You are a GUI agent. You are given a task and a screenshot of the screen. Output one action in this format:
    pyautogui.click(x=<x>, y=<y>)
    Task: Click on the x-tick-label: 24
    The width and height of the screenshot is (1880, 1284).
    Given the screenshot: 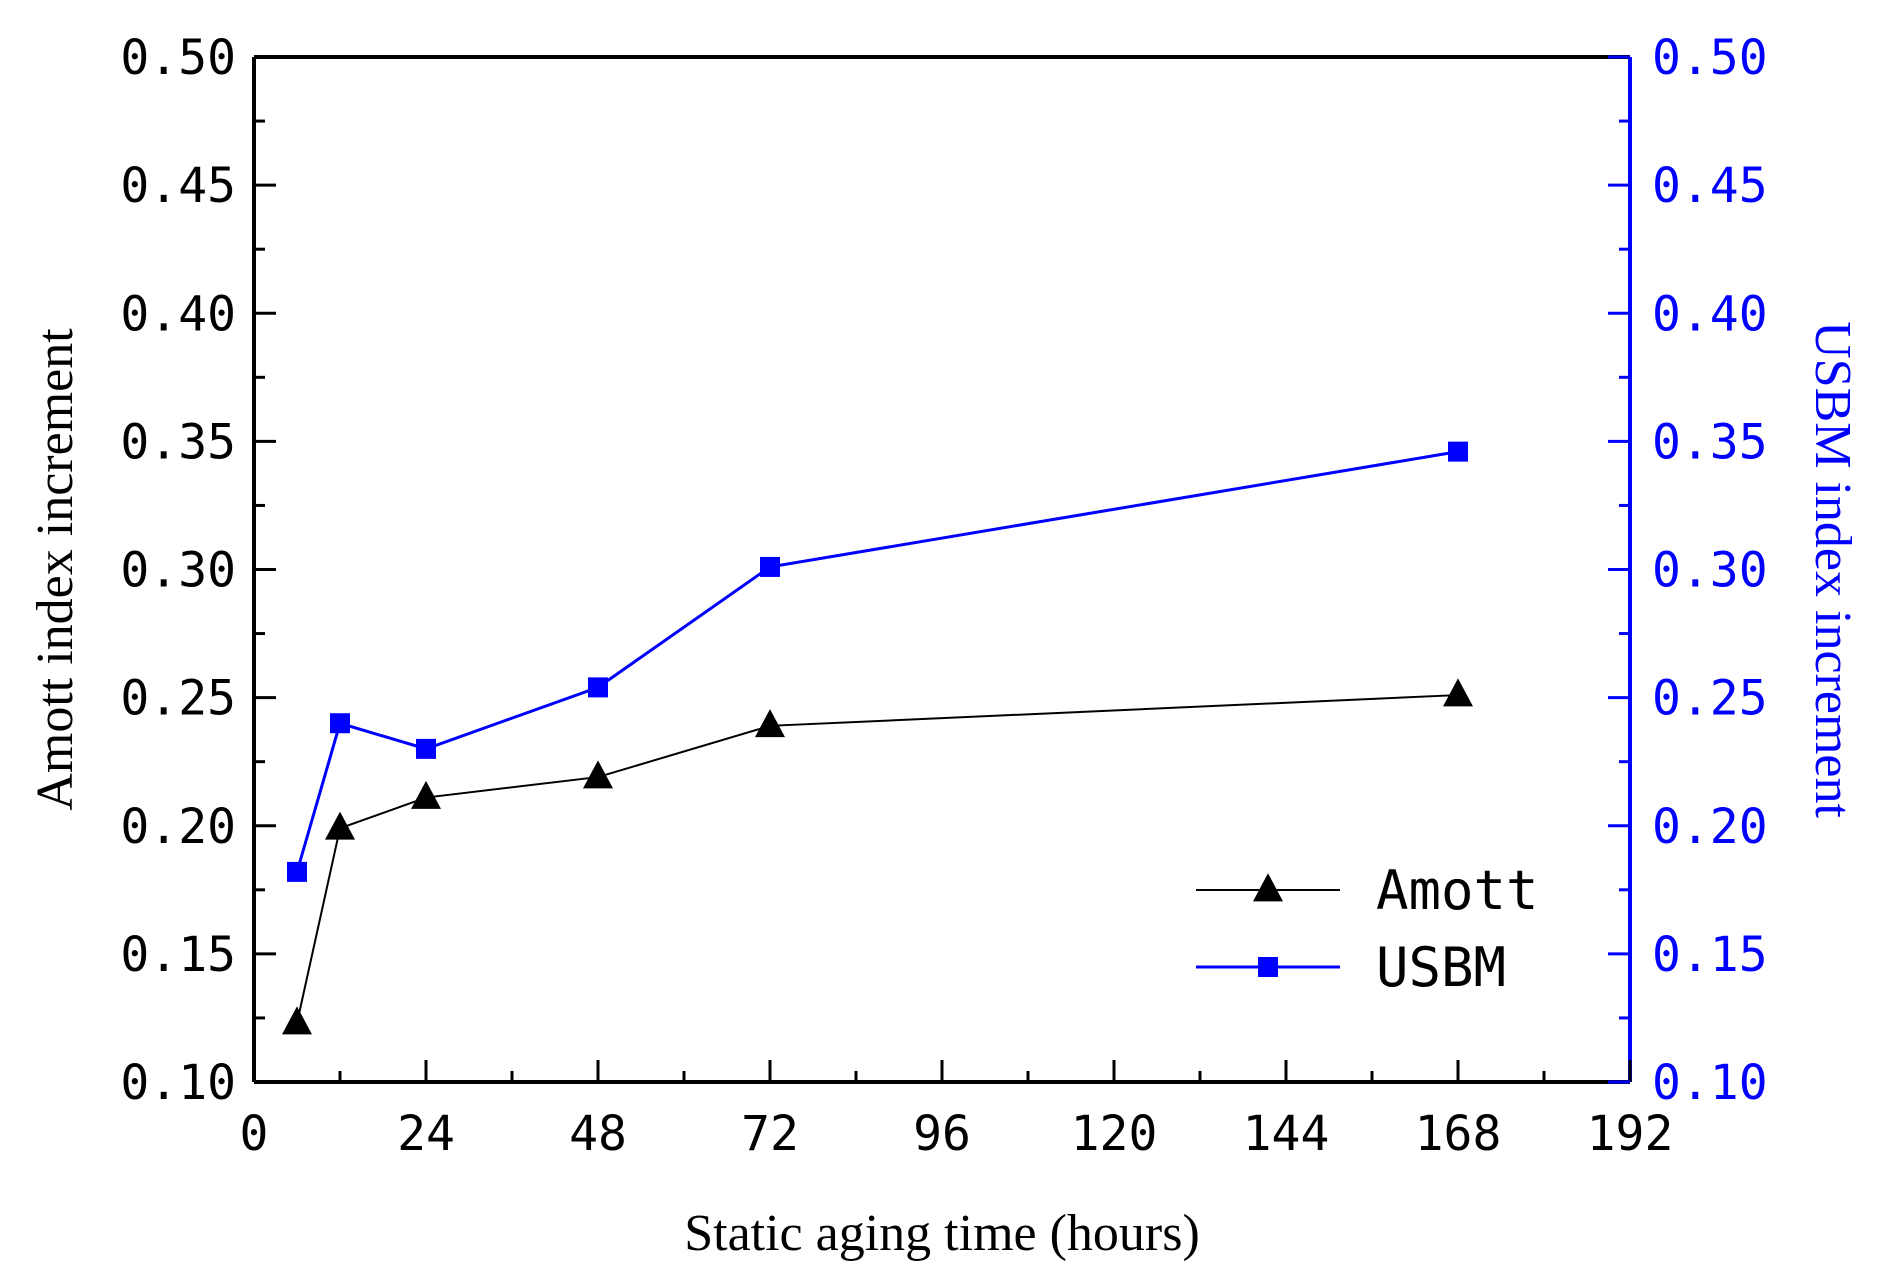 What is the action you would take?
    pyautogui.click(x=426, y=1134)
    